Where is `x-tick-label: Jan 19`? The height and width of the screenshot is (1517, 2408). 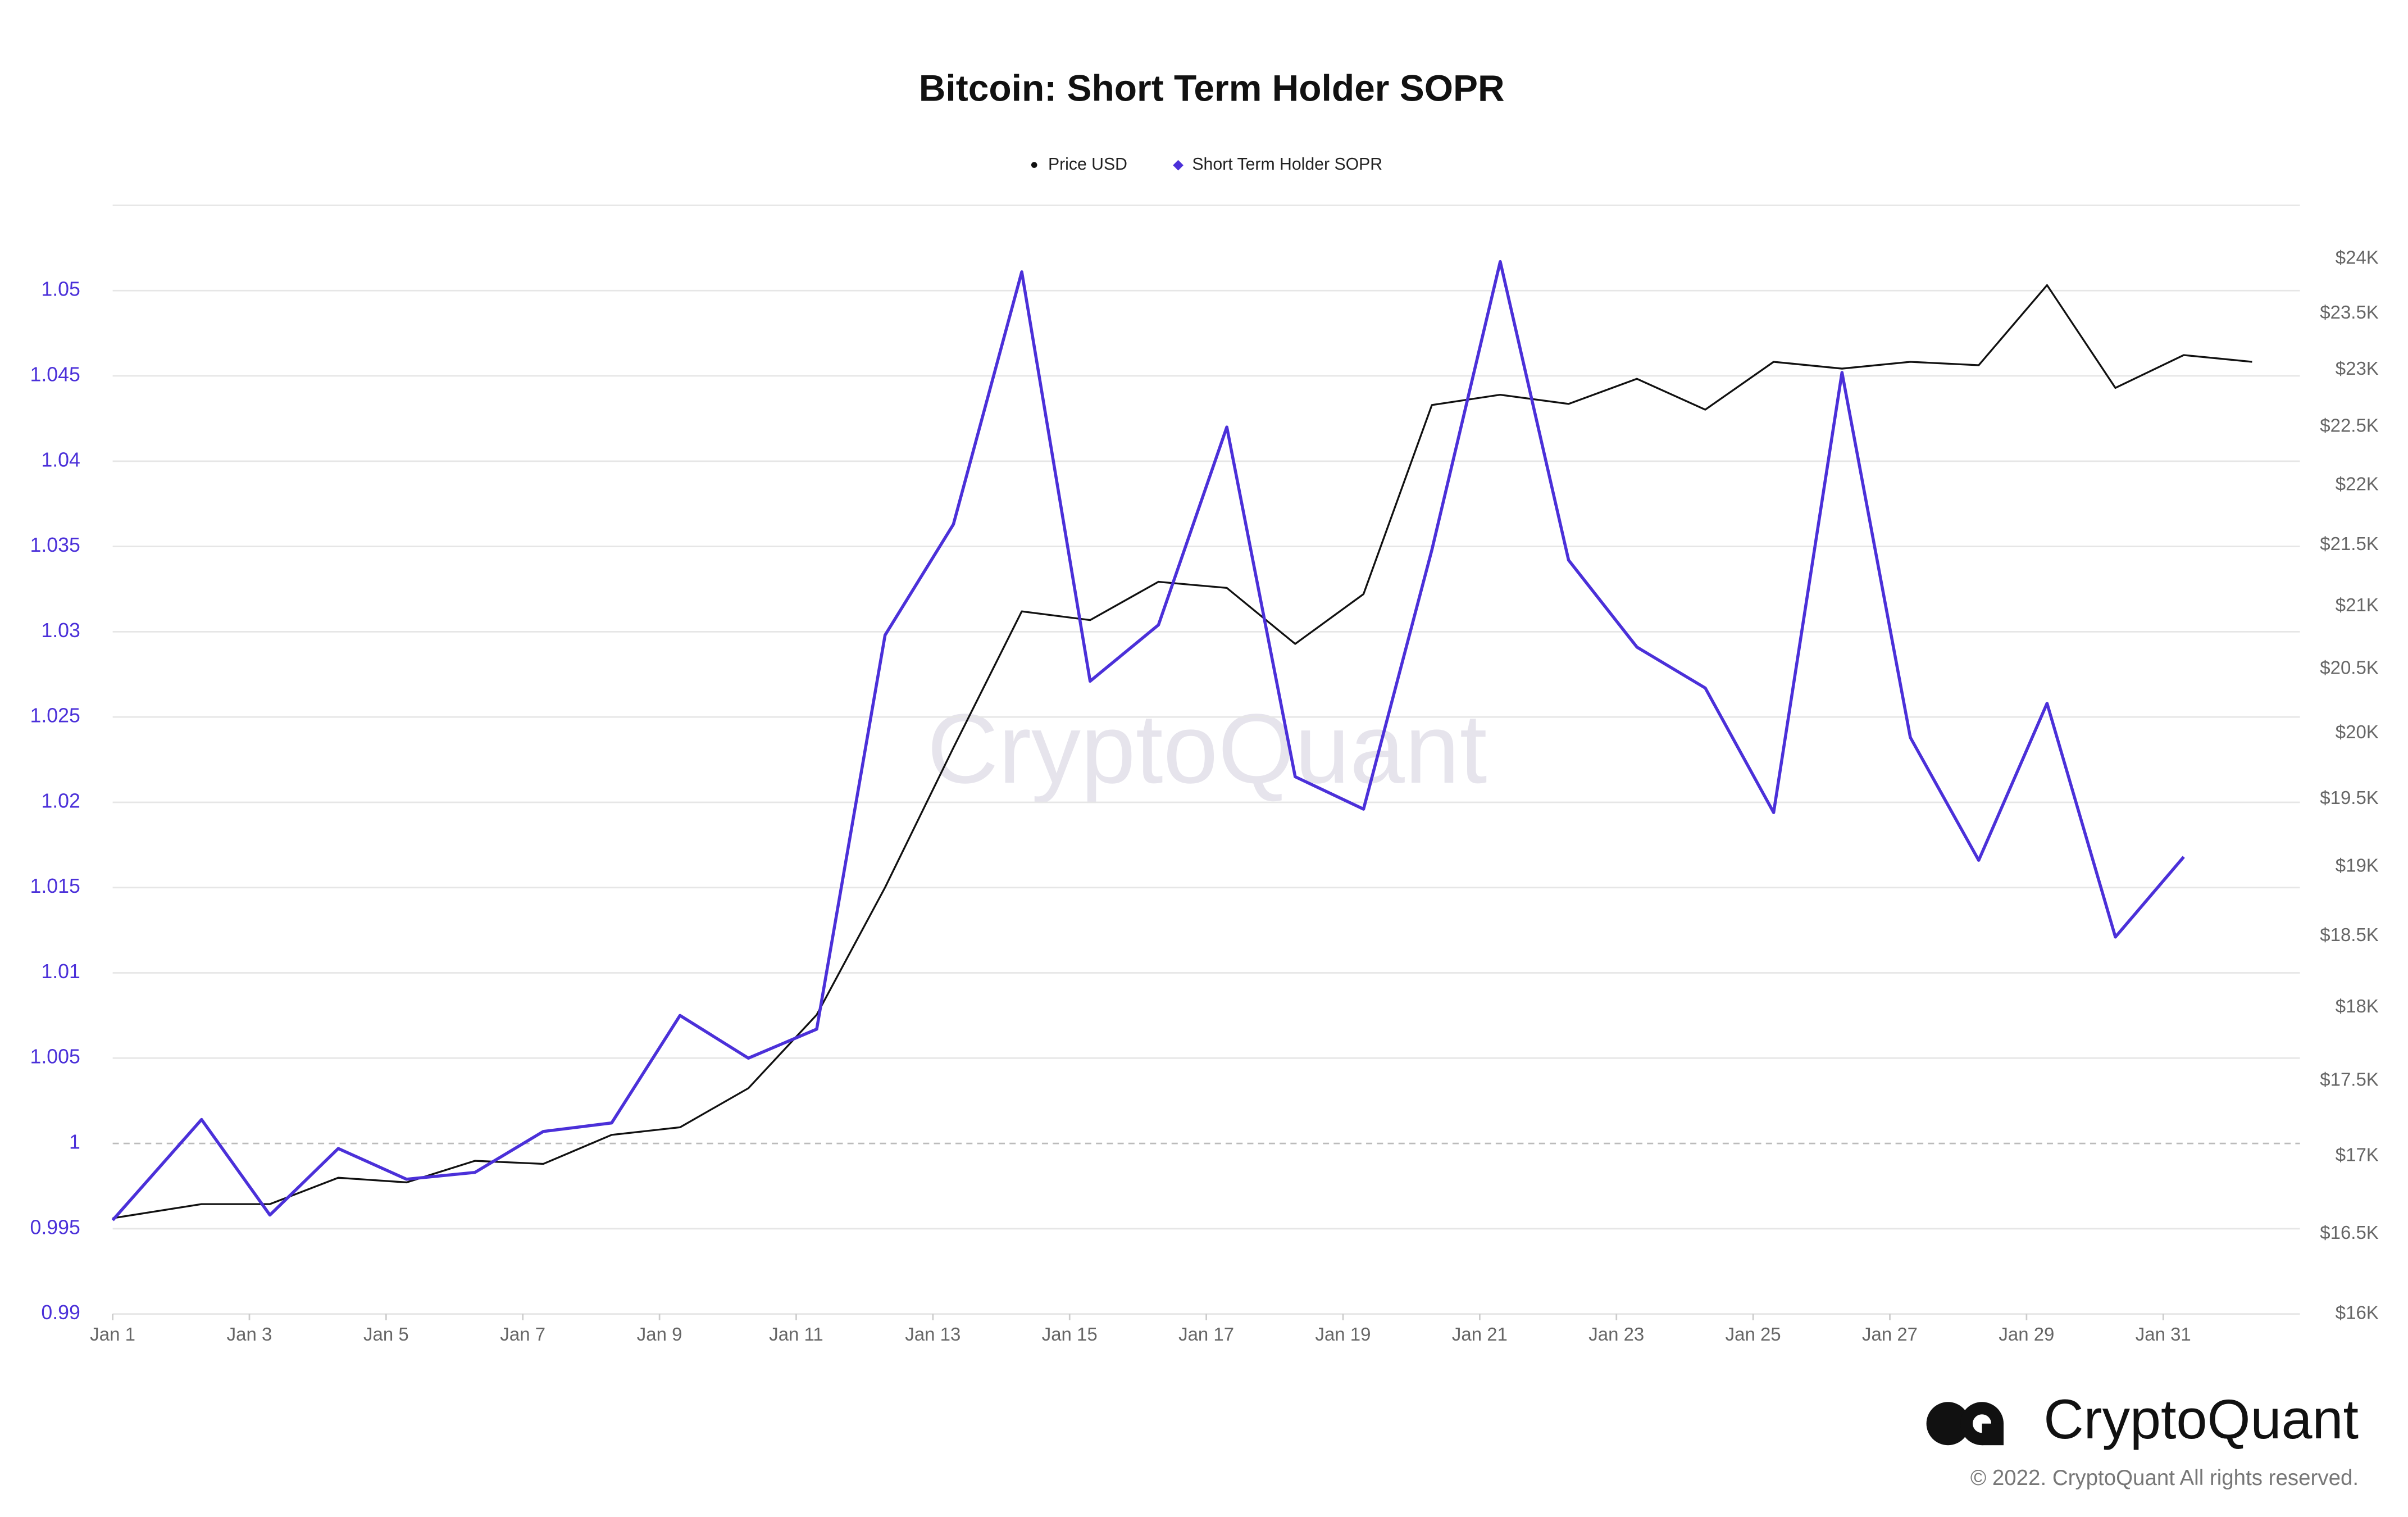 x-tick-label: Jan 19 is located at coordinates (1343, 1334).